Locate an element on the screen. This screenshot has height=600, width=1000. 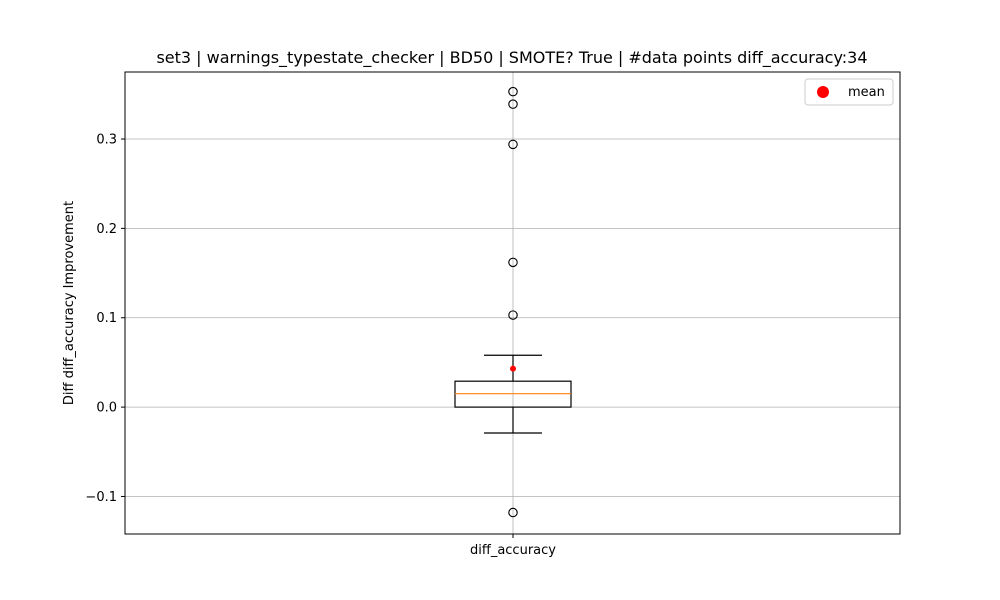
mean-point is located at coordinates (513, 368).